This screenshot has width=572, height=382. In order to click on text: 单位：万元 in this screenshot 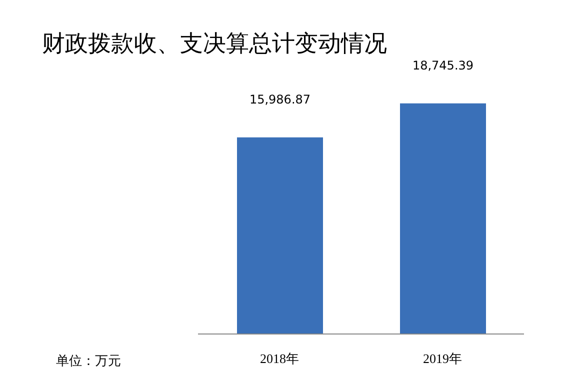, I will do `click(88, 361)`.